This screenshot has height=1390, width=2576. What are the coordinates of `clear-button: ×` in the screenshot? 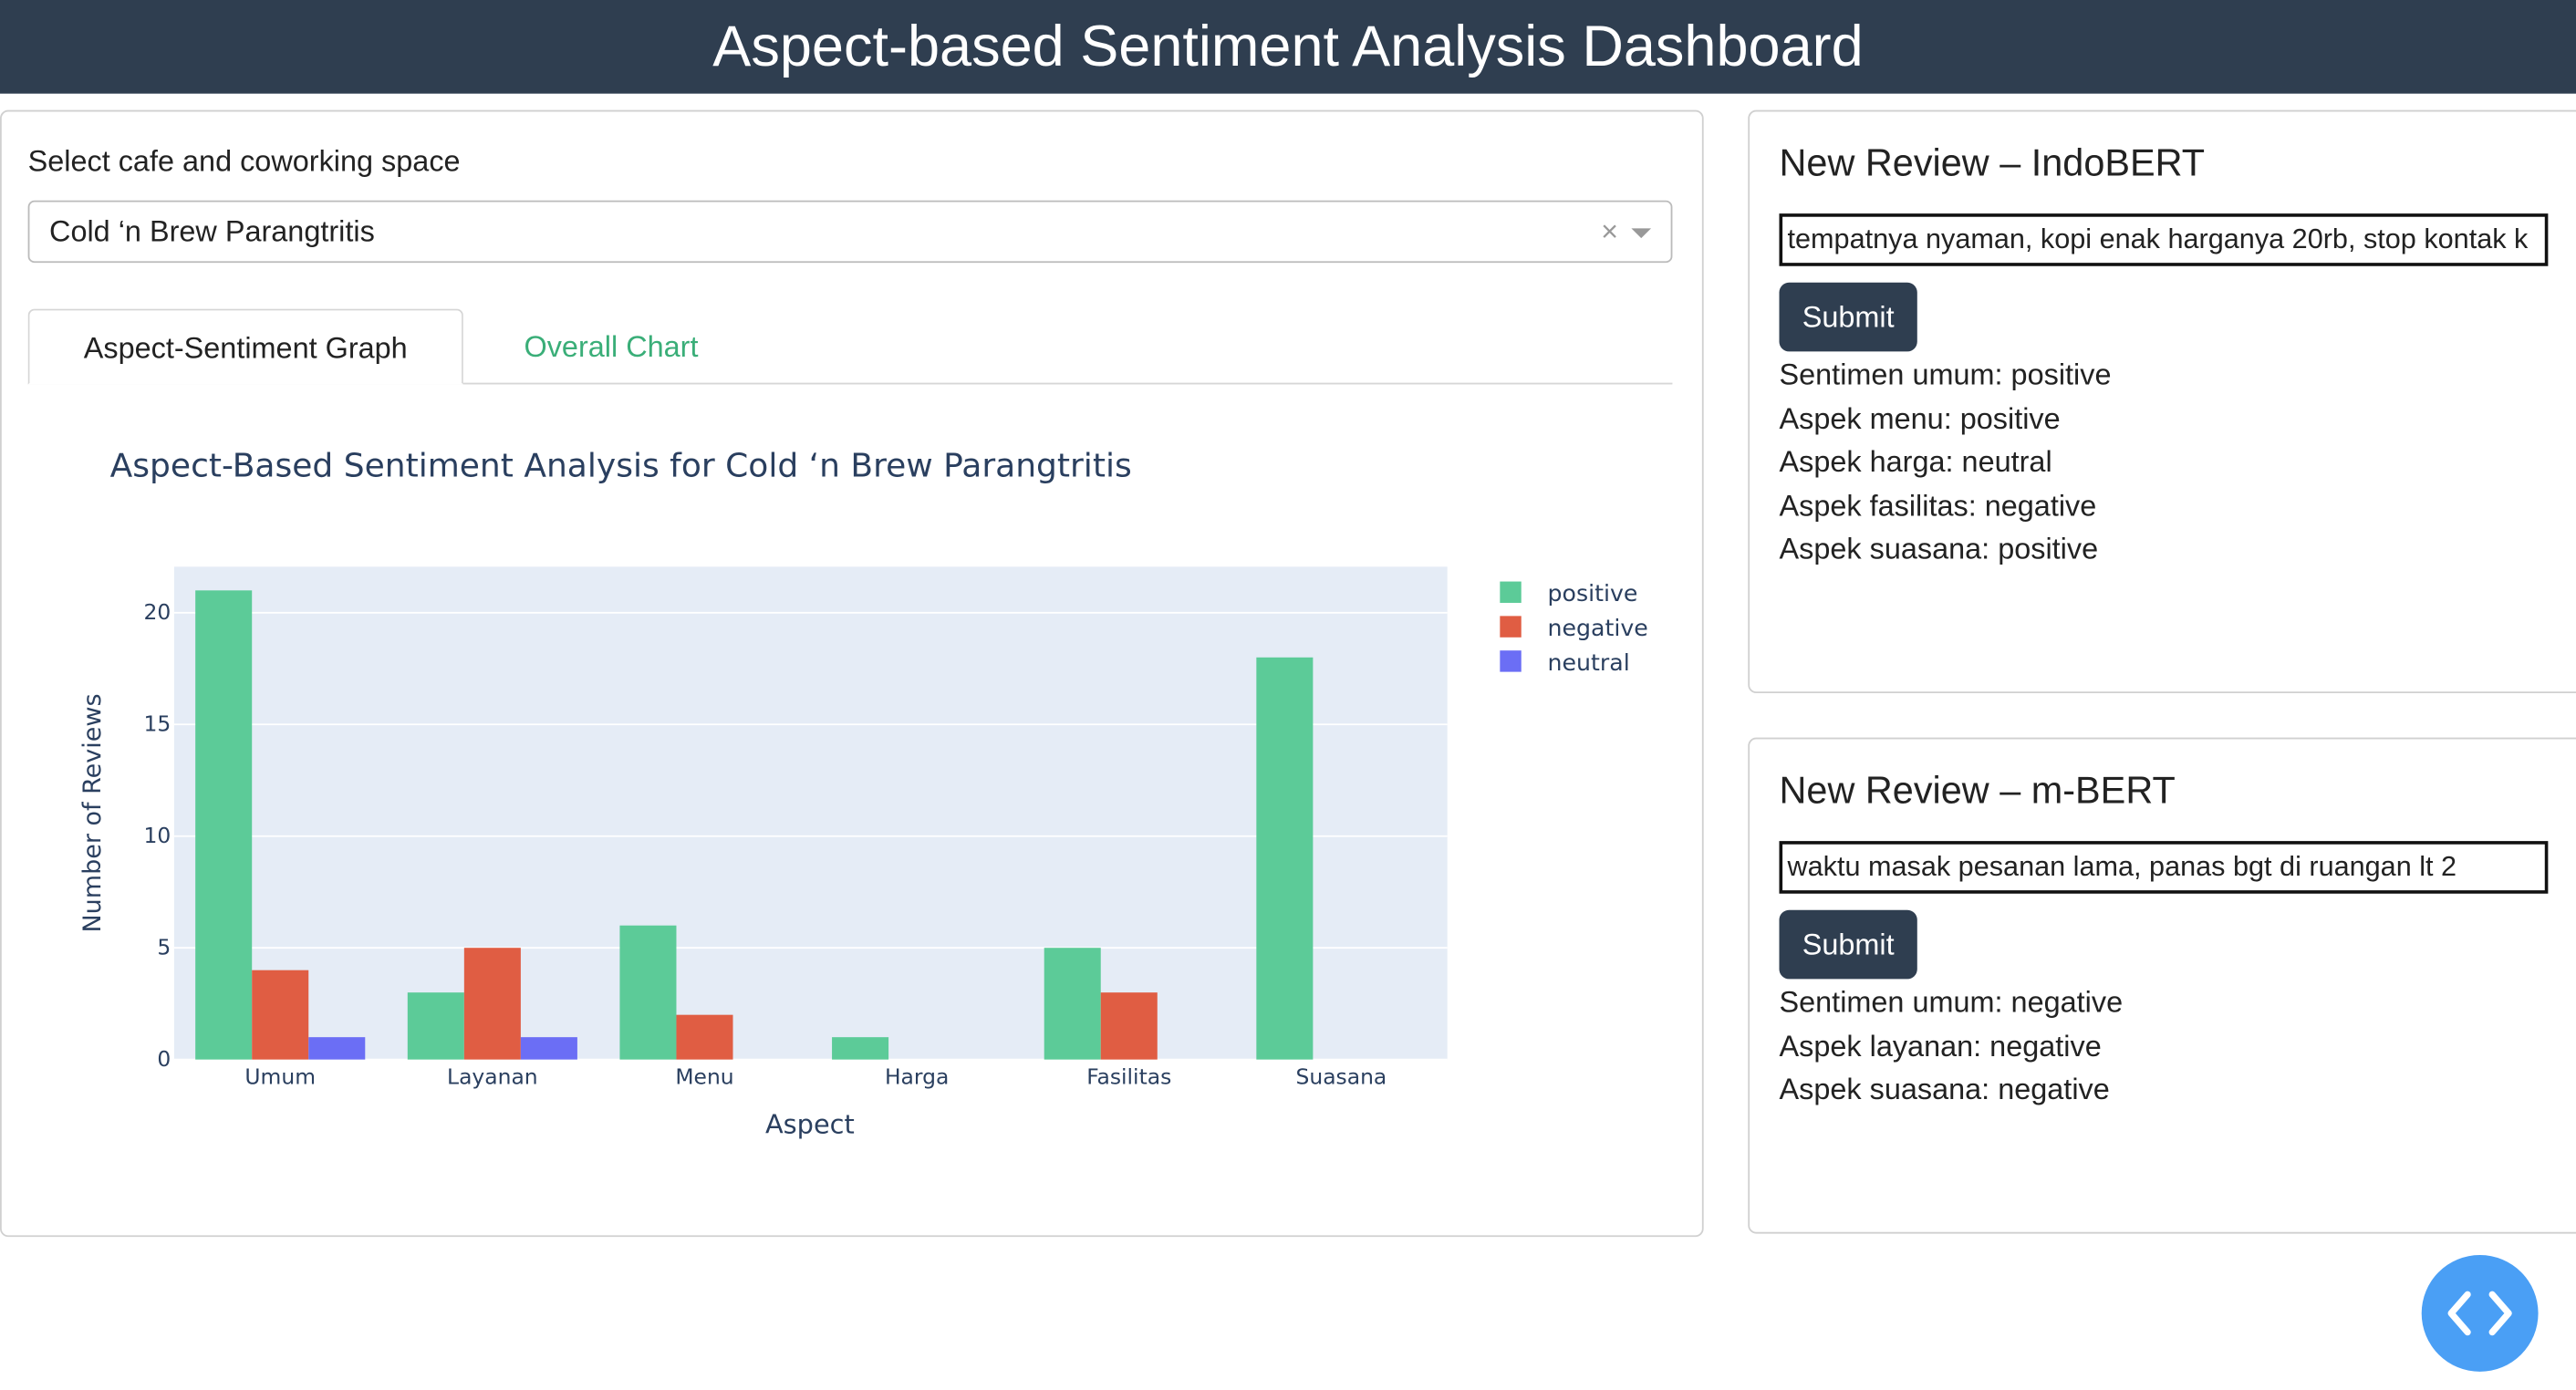 It's located at (1610, 231).